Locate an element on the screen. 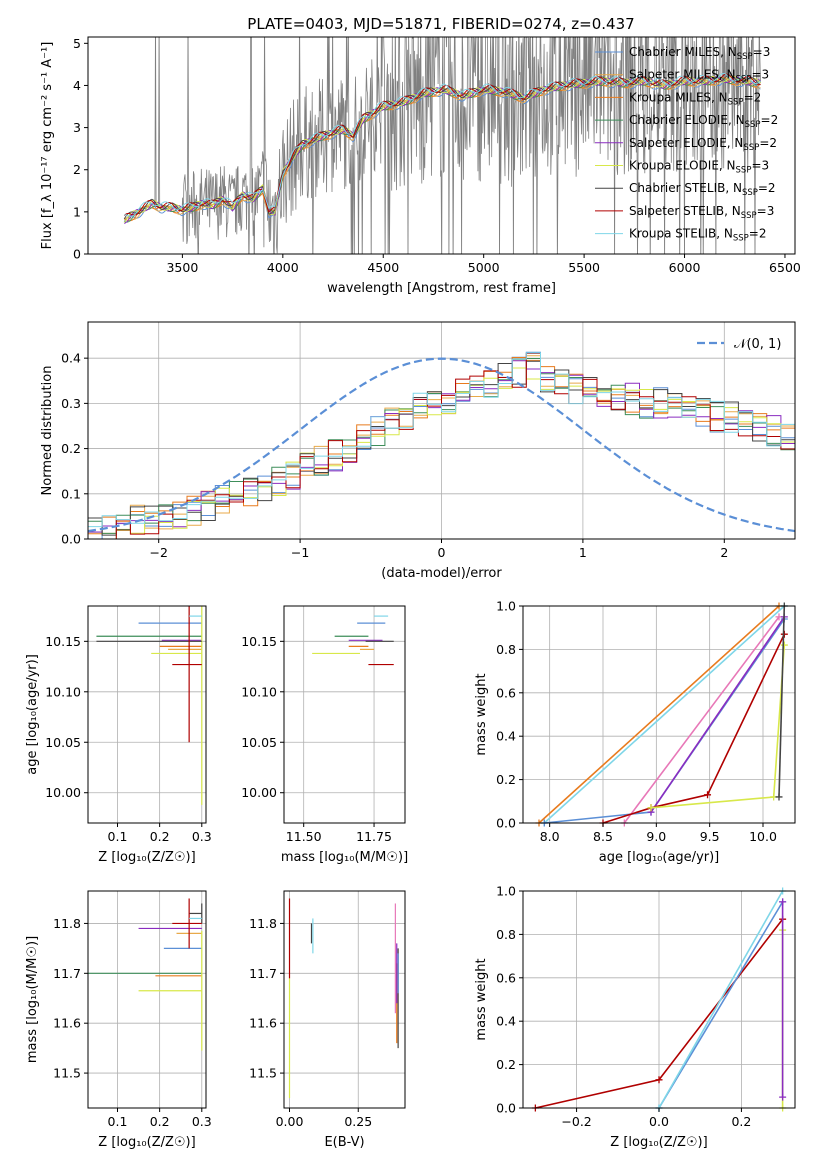 This screenshot has height=1170, width=819. x-tick-label: 11.50 is located at coordinates (304, 836).